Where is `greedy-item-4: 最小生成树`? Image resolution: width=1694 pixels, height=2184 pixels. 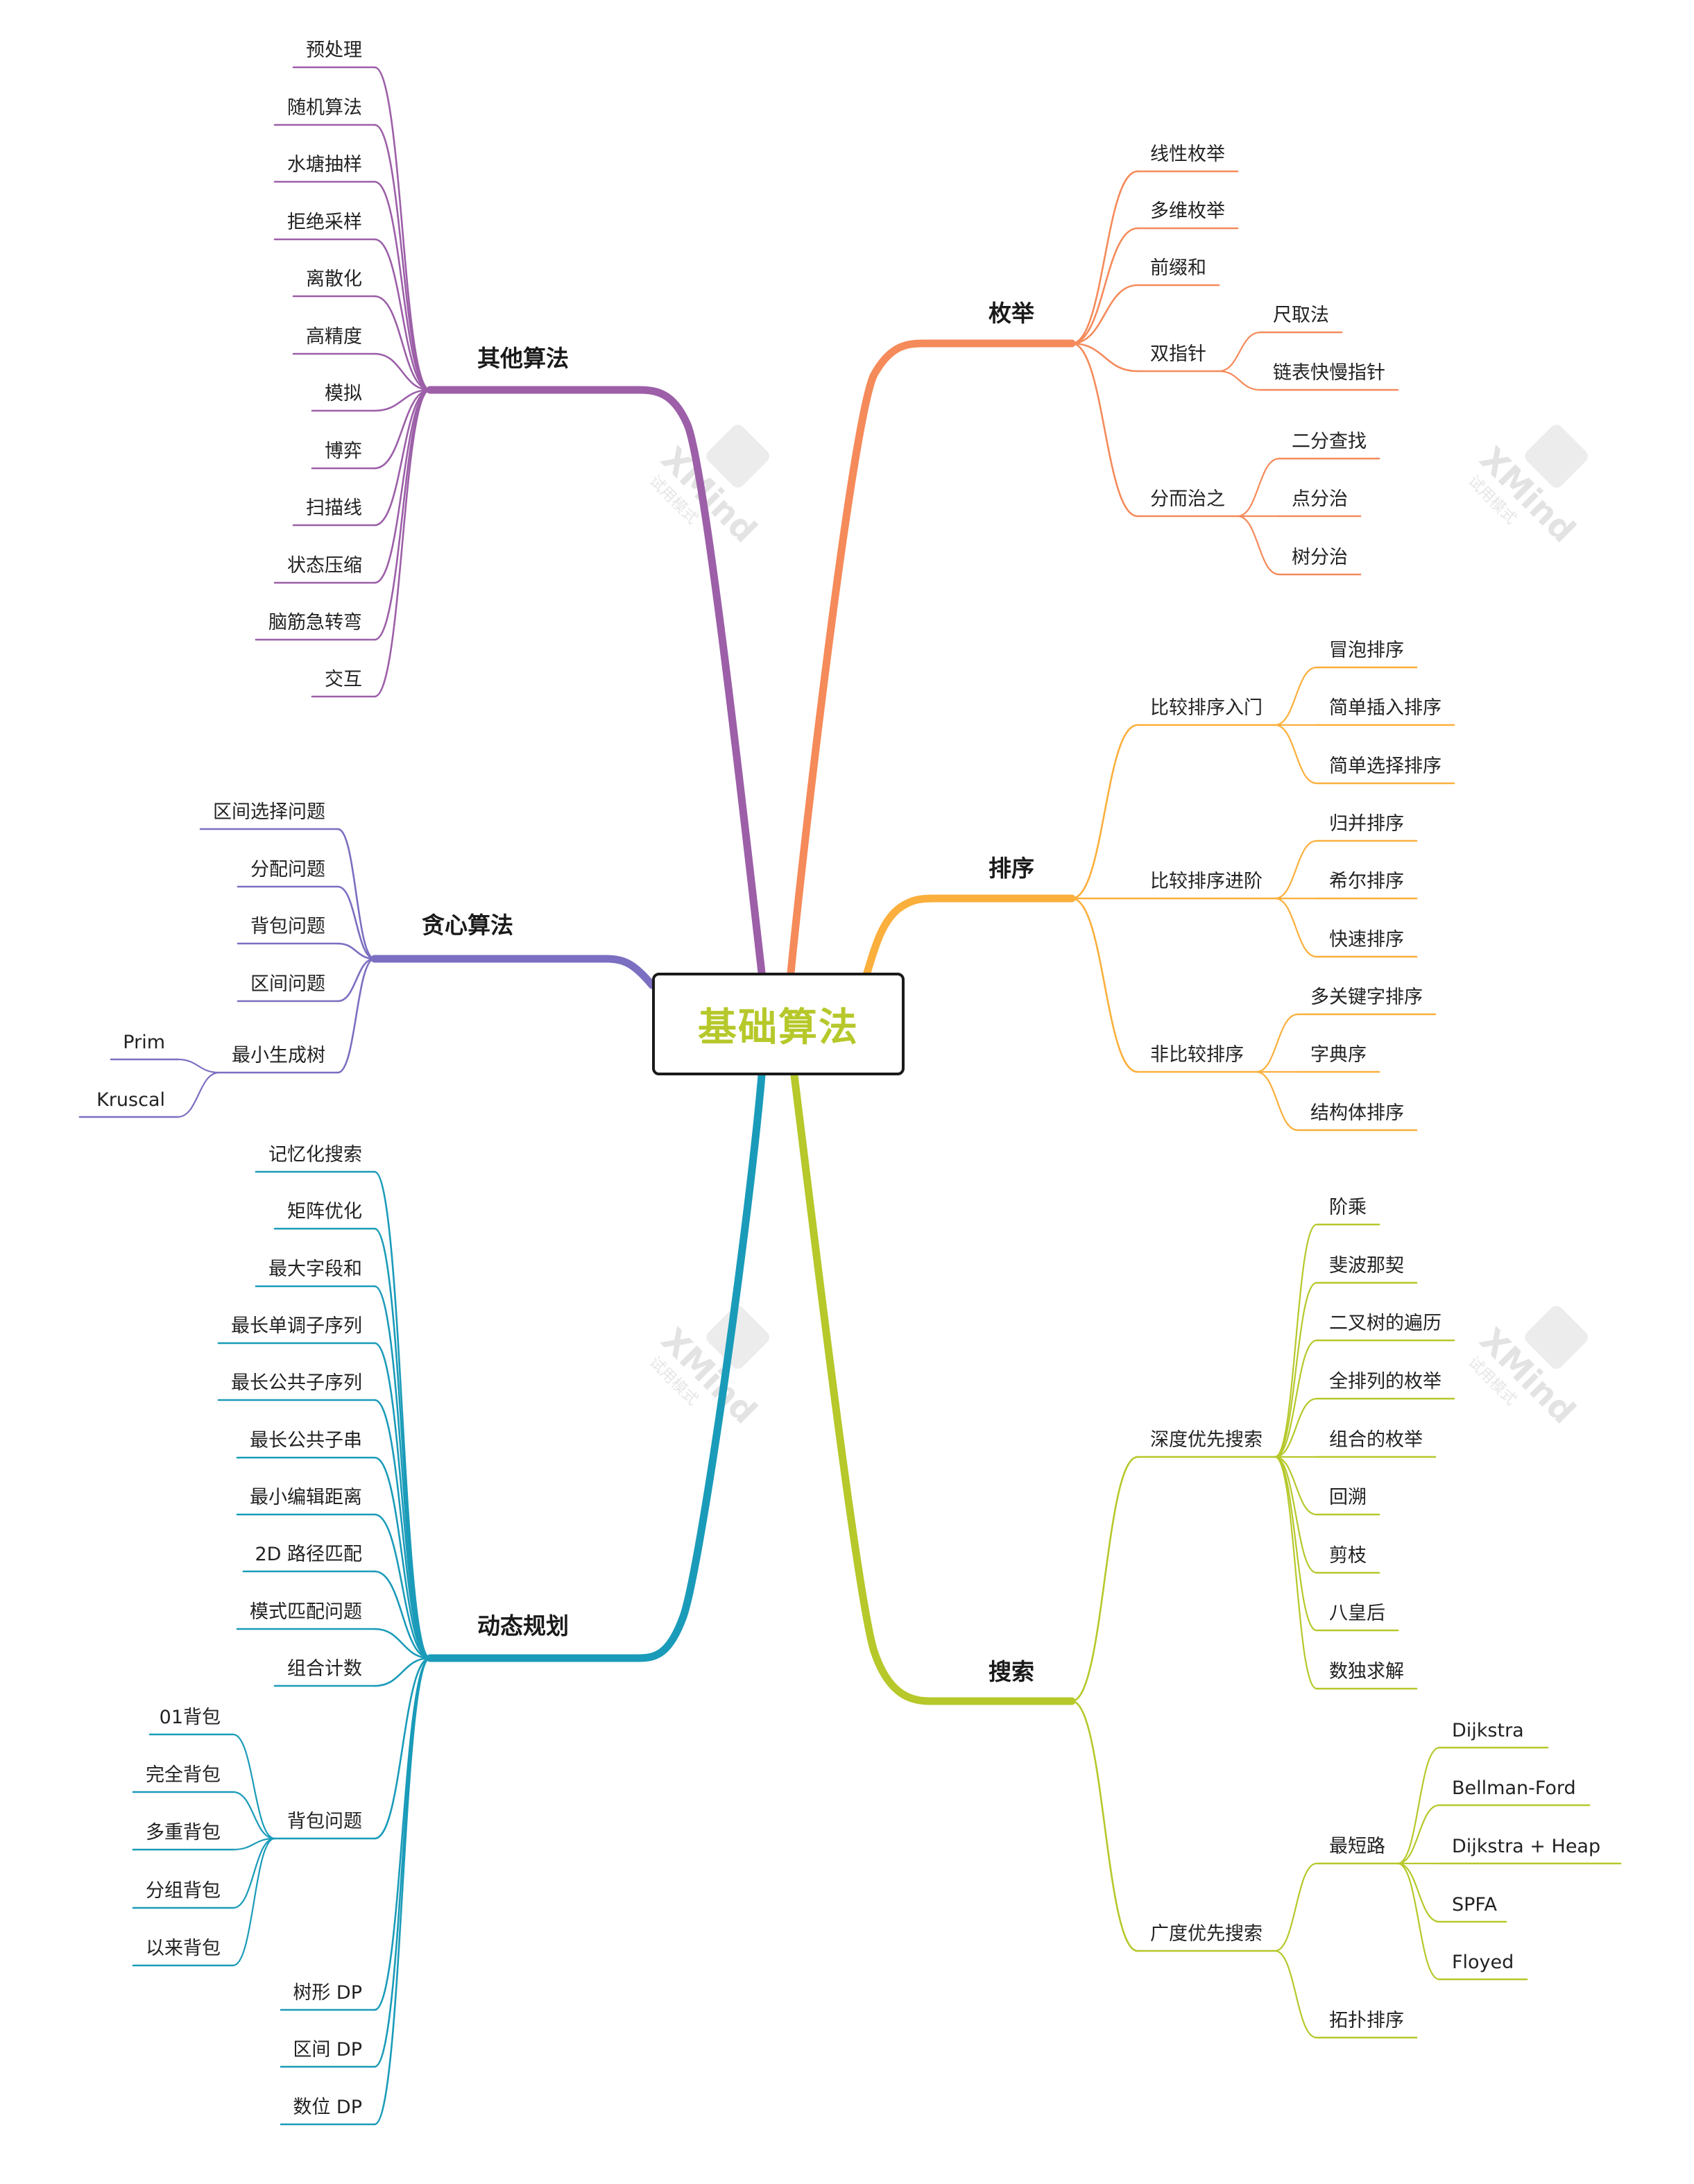
greedy-item-4: 最小生成树 is located at coordinates (278, 1055).